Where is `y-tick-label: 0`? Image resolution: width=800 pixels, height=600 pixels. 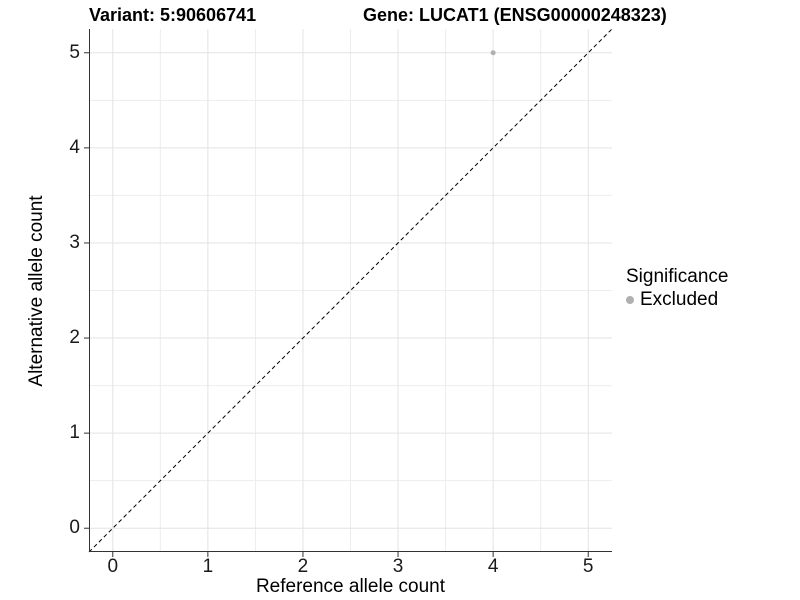
y-tick-label: 0 is located at coordinates (74, 528).